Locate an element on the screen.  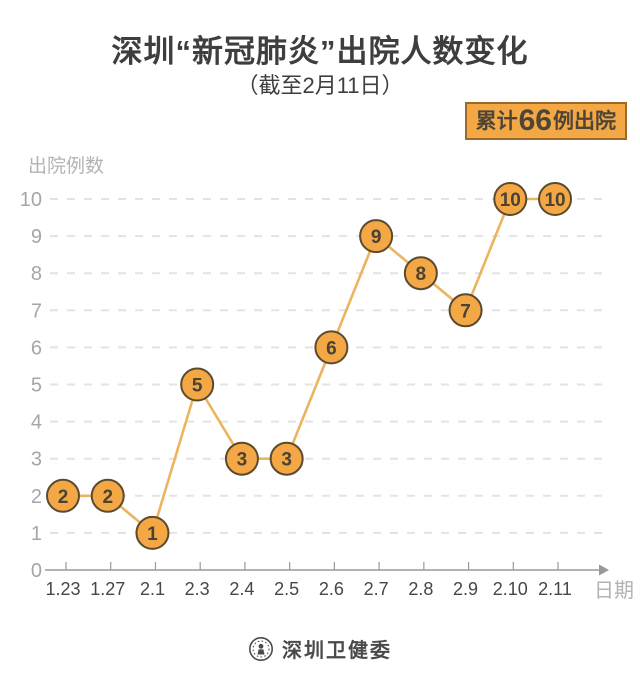
data-point-label: 7 is located at coordinates (465, 311).